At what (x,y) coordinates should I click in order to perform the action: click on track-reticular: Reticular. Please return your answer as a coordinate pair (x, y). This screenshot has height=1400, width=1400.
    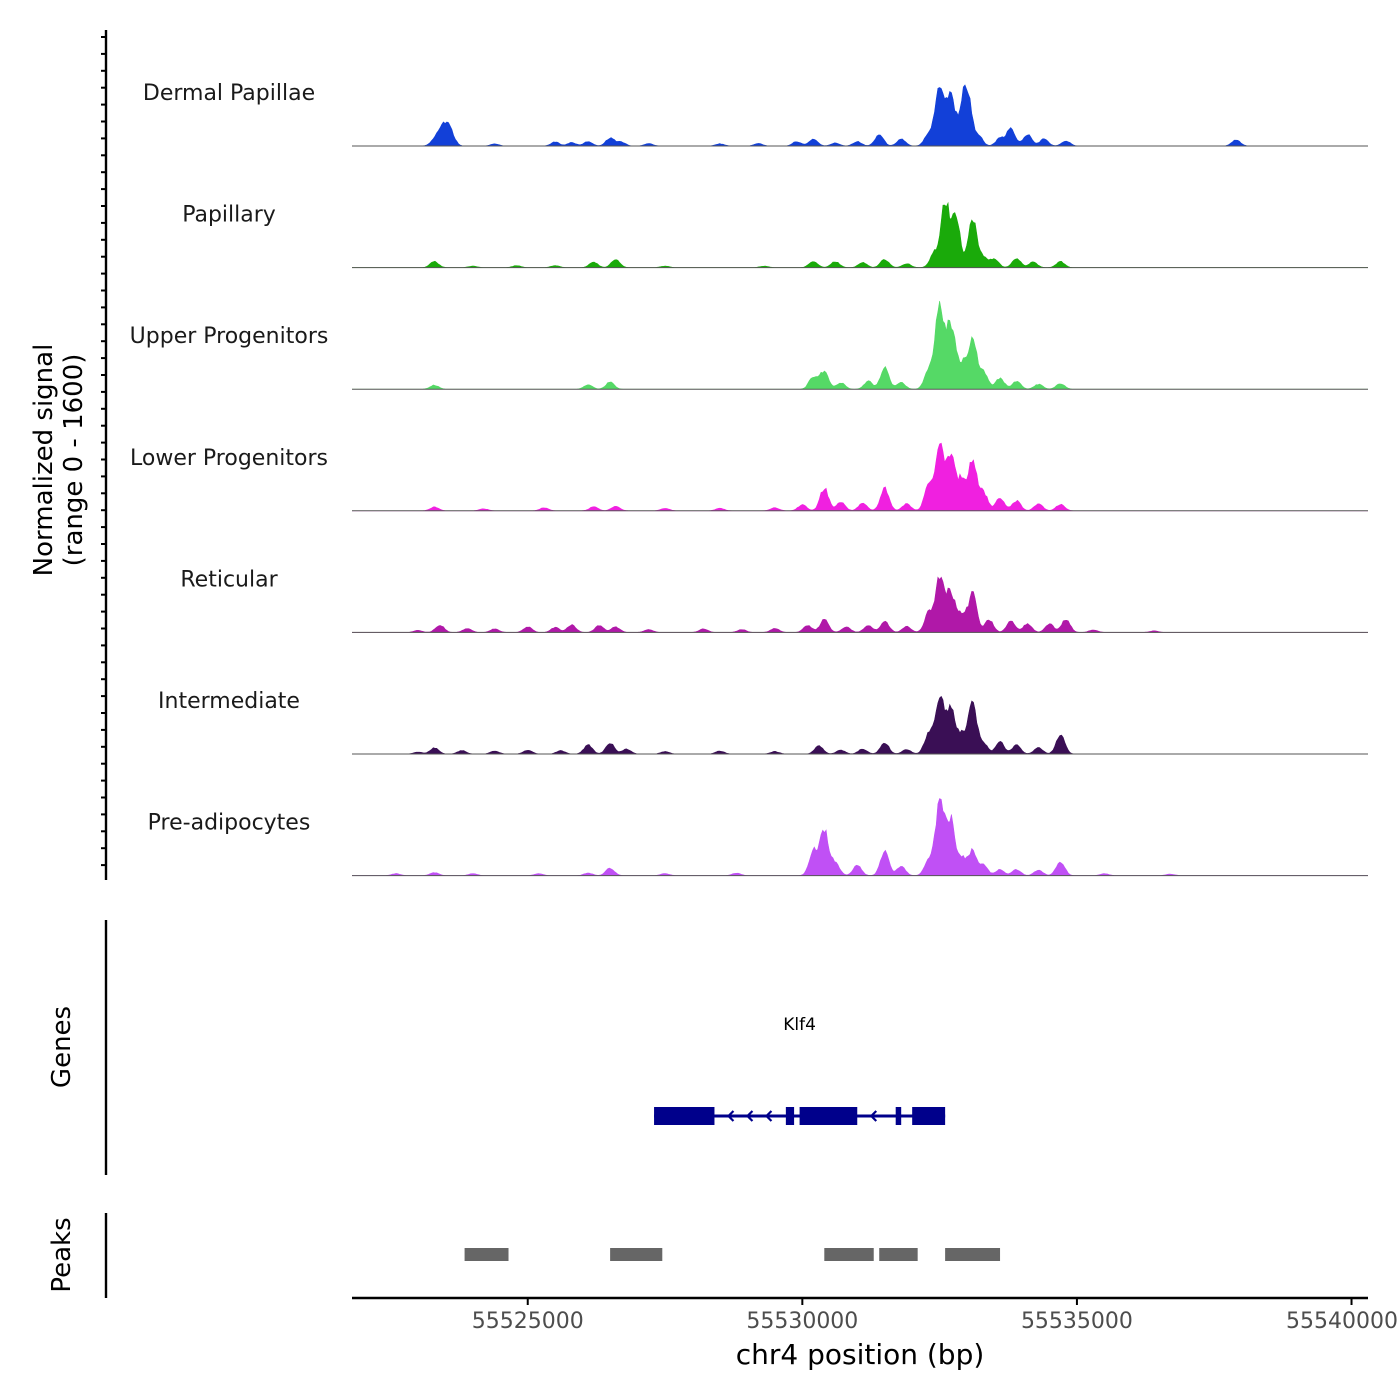
    Looking at the image, I should click on (774, 600).